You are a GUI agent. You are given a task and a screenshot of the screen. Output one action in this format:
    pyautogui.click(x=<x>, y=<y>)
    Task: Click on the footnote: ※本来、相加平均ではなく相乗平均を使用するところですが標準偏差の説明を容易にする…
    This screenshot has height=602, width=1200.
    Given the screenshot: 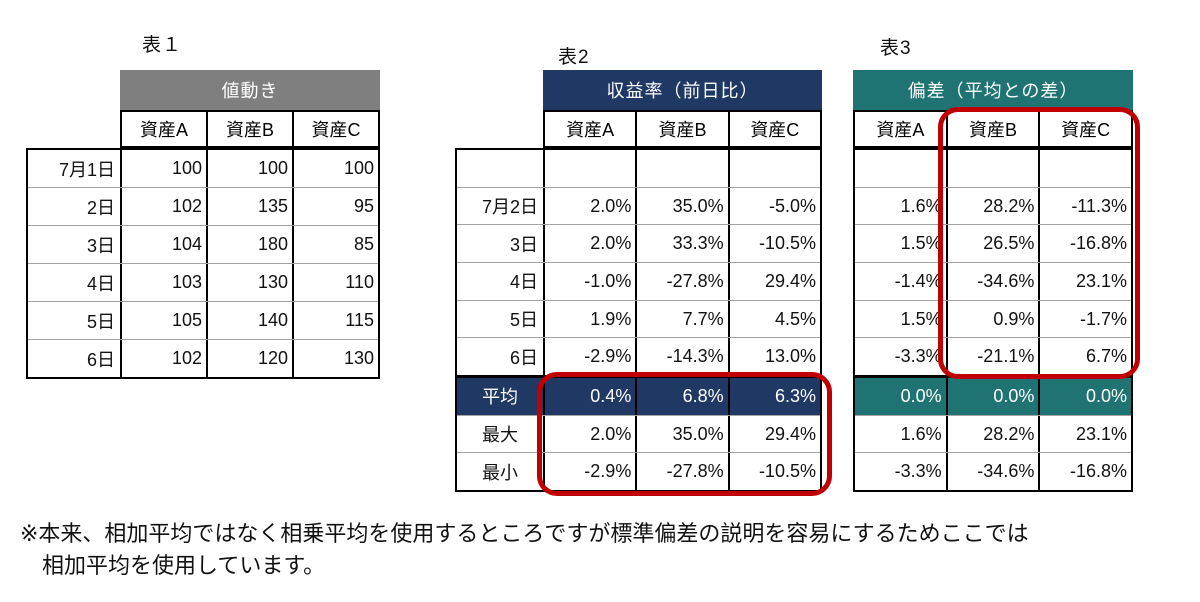 What is the action you would take?
    pyautogui.click(x=605, y=550)
    